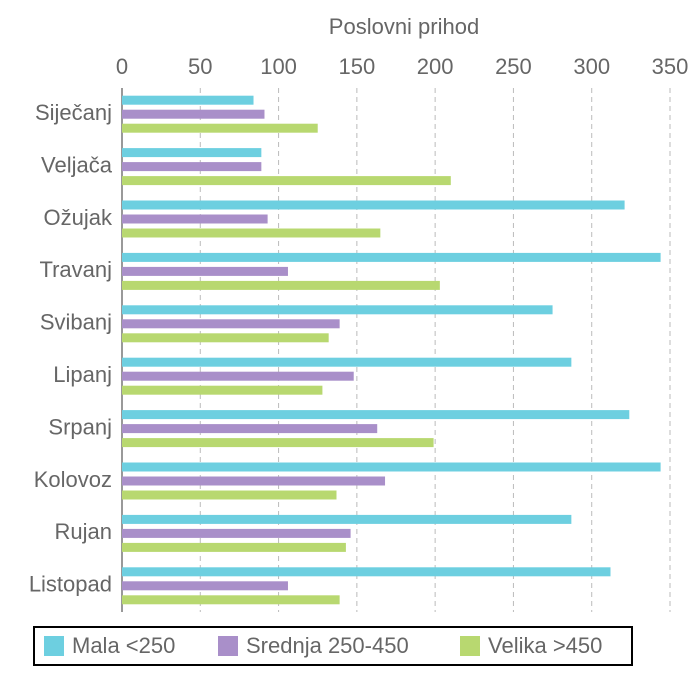 Image resolution: width=693 pixels, height=676 pixels. Describe the element at coordinates (278, 66) in the screenshot. I see `x-tick-label: 100` at that location.